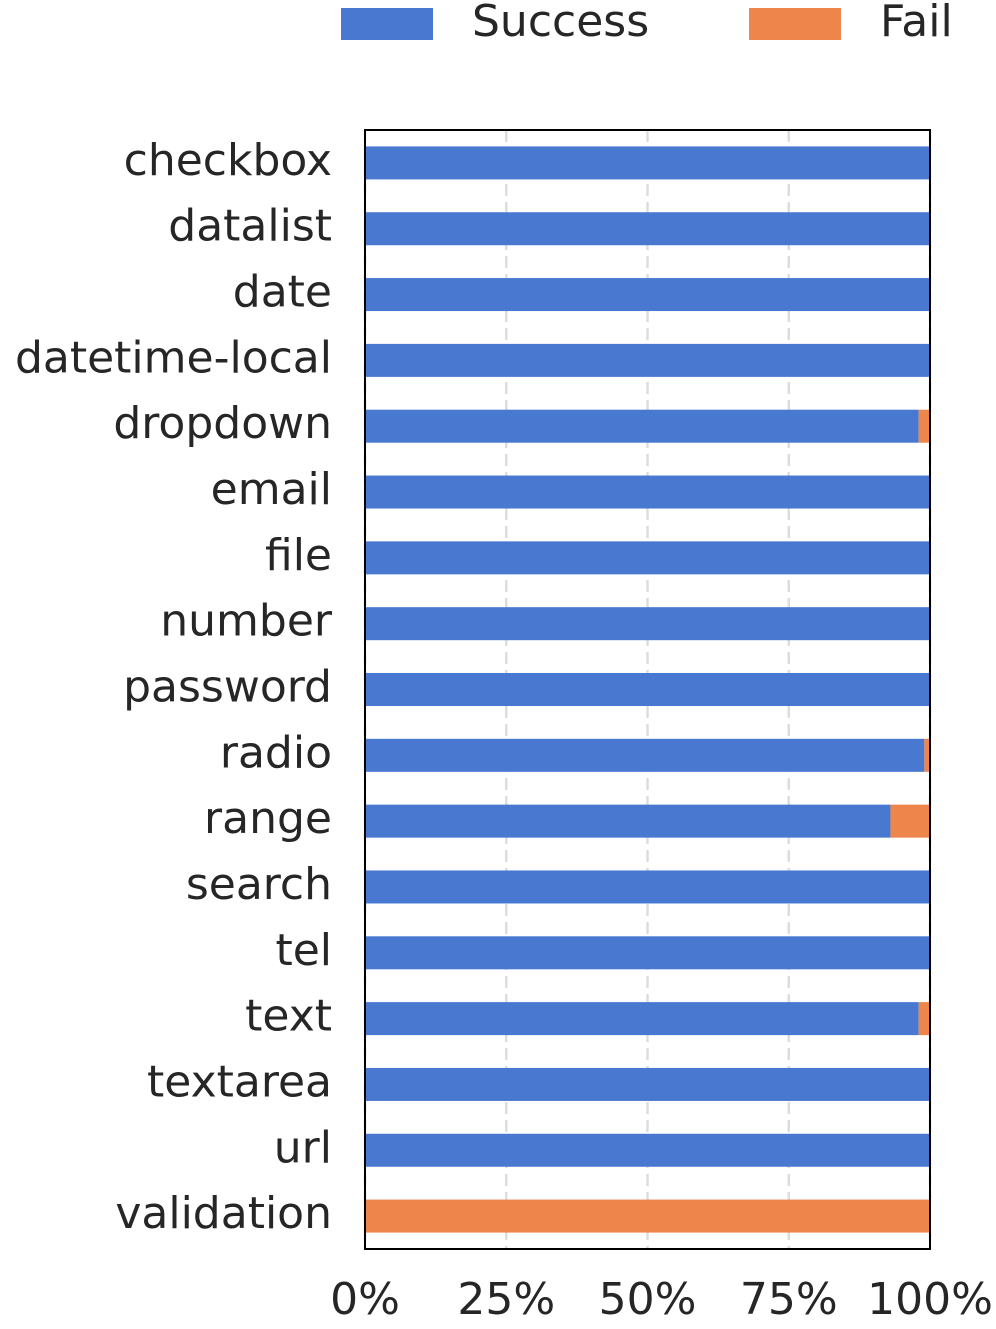 The width and height of the screenshot is (996, 1329). What do you see at coordinates (298, 555) in the screenshot?
I see `y-tick-label: file` at bounding box center [298, 555].